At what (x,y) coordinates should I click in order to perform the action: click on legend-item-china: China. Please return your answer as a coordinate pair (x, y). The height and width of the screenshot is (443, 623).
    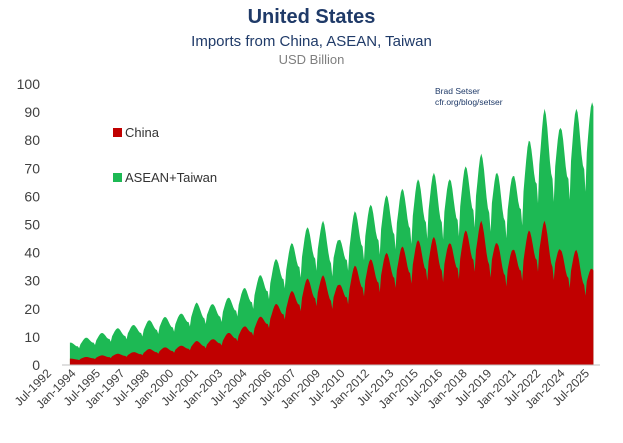
    Looking at the image, I should click on (136, 132).